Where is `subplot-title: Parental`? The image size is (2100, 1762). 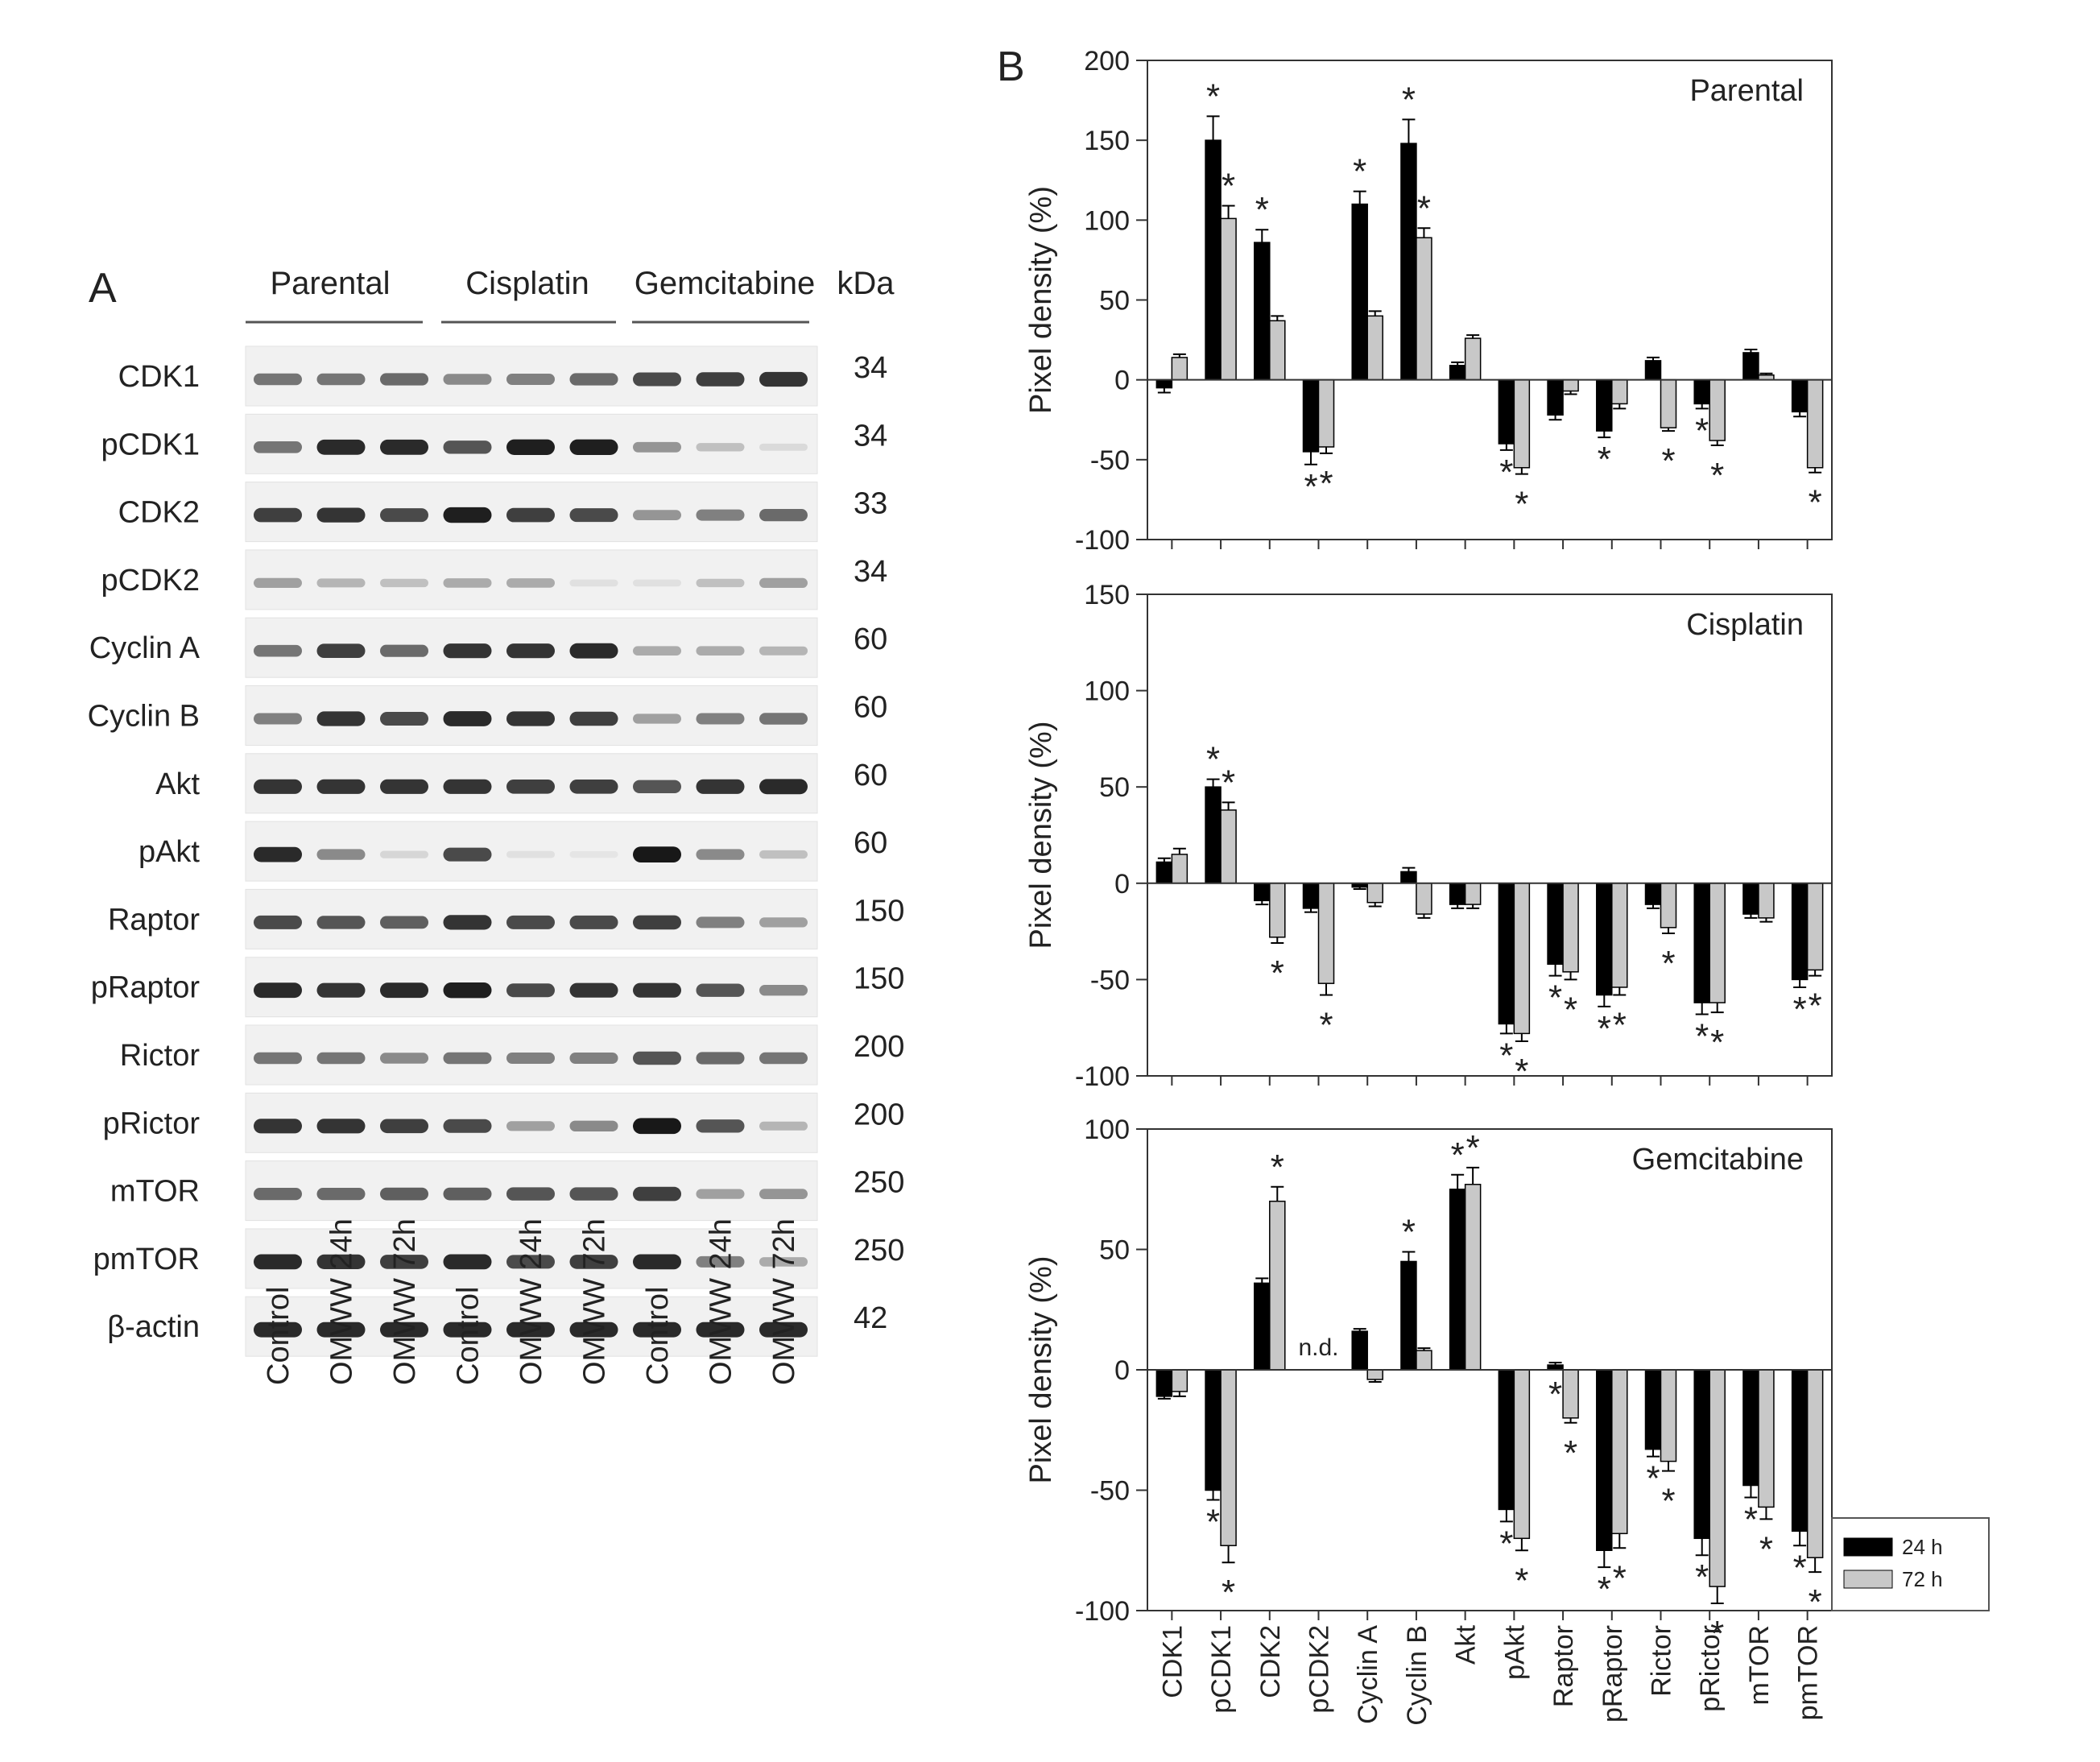
subplot-title: Parental is located at coordinates (1746, 91).